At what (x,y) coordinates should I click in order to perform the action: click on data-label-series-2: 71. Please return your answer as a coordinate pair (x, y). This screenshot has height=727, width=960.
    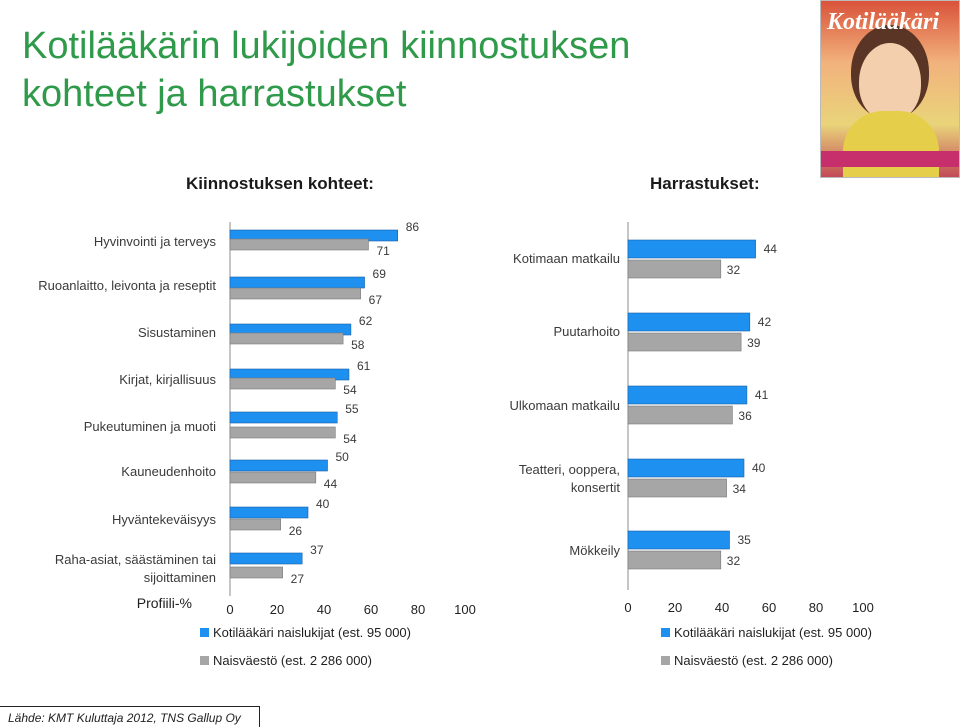
    Looking at the image, I should click on (383, 251).